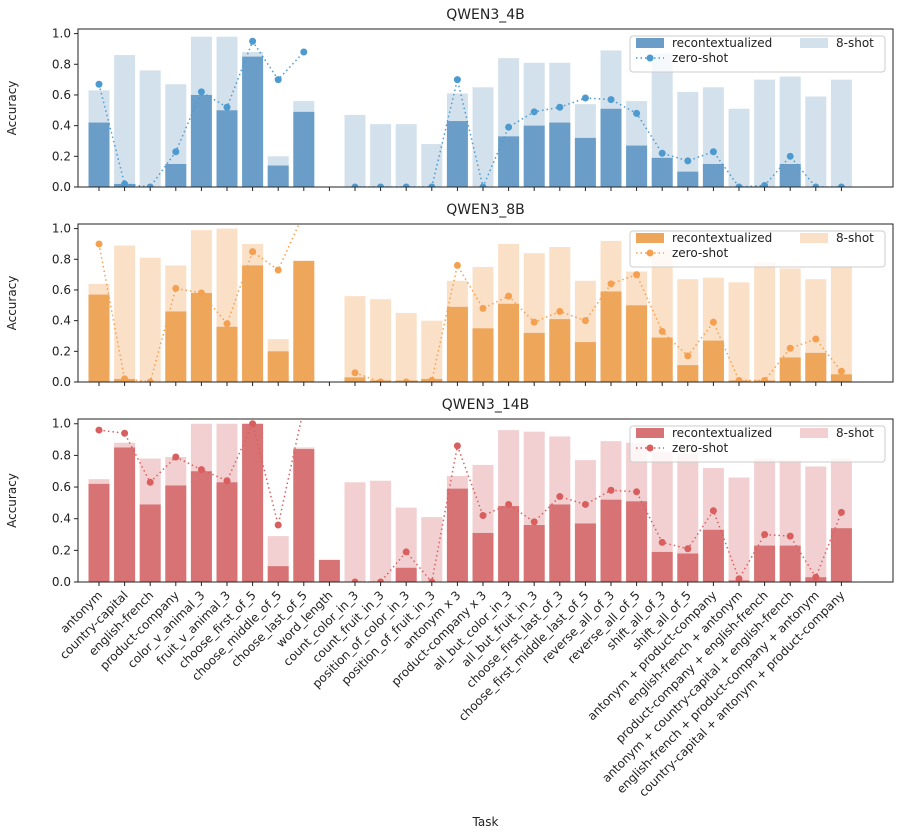 This screenshot has width=898, height=840. What do you see at coordinates (486, 405) in the screenshot?
I see `chart-title: QWEN3_14B` at bounding box center [486, 405].